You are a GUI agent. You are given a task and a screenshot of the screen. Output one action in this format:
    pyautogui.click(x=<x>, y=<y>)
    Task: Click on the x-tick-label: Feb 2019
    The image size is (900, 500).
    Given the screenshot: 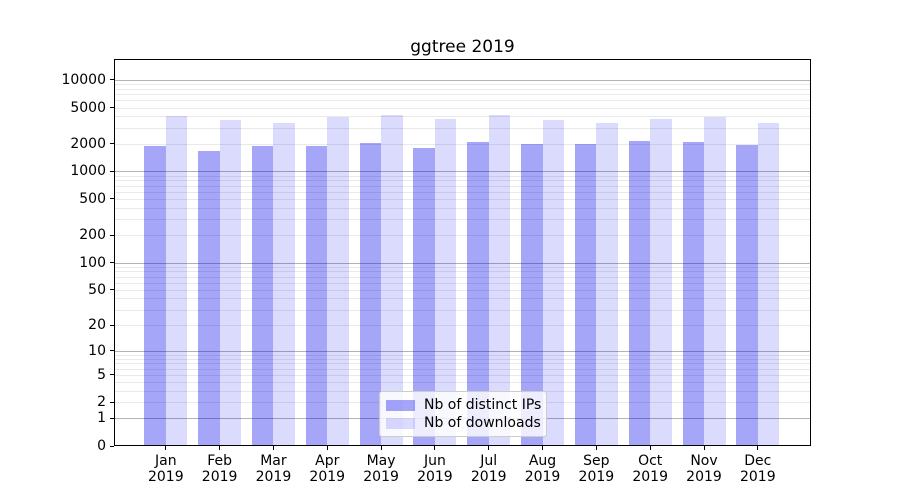 What is the action you would take?
    pyautogui.click(x=220, y=469)
    